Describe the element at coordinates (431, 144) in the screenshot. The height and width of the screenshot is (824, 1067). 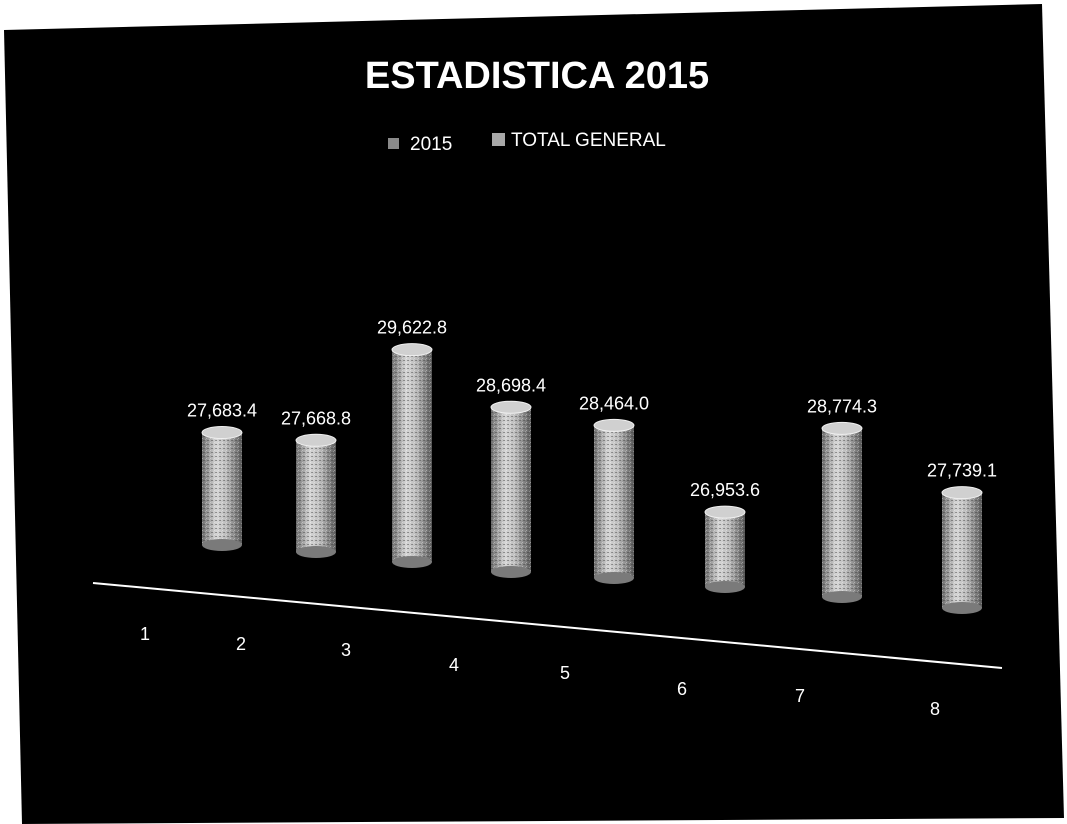
I see `legend-label-2015: 2015` at that location.